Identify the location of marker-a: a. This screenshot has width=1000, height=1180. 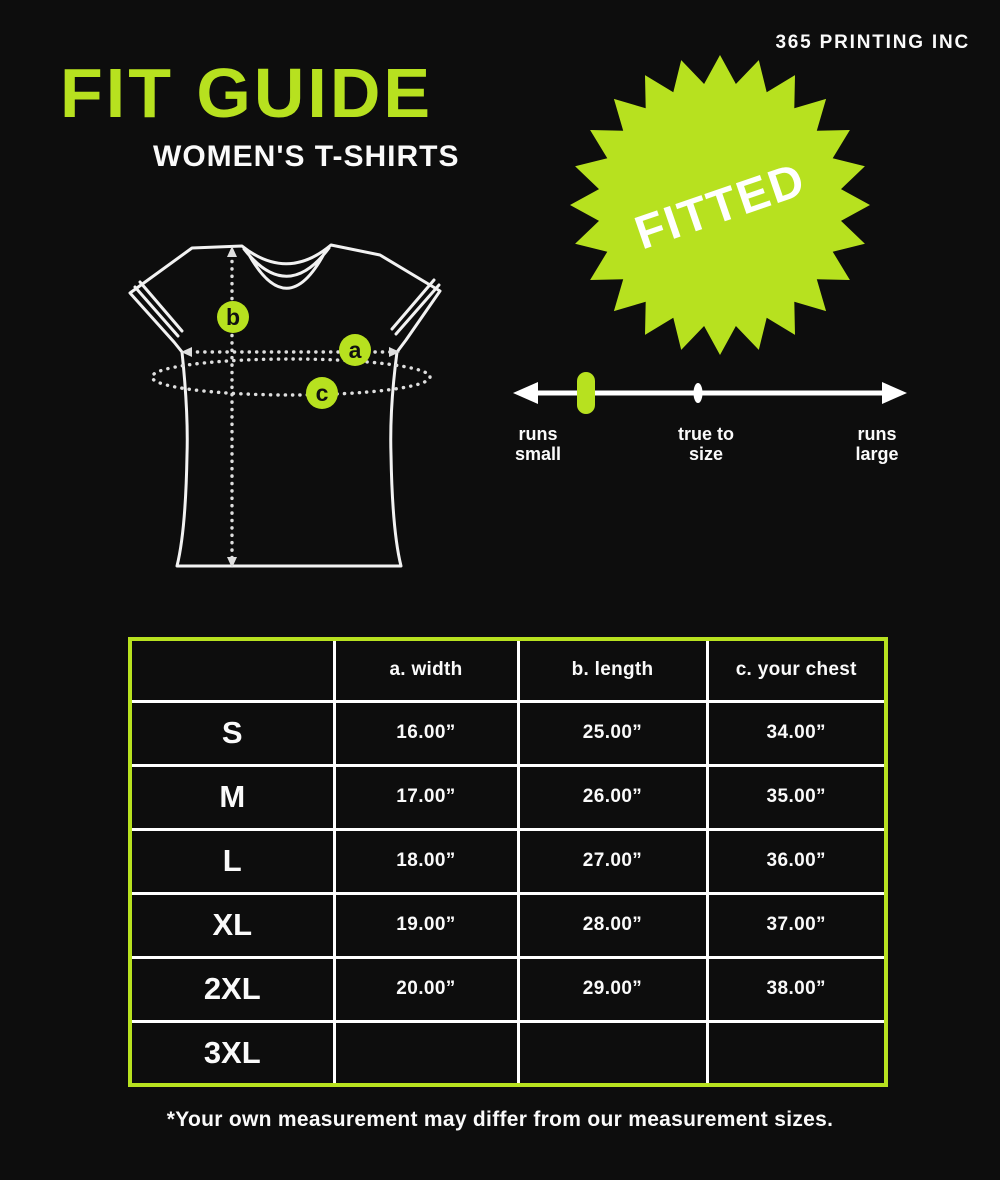
(355, 350).